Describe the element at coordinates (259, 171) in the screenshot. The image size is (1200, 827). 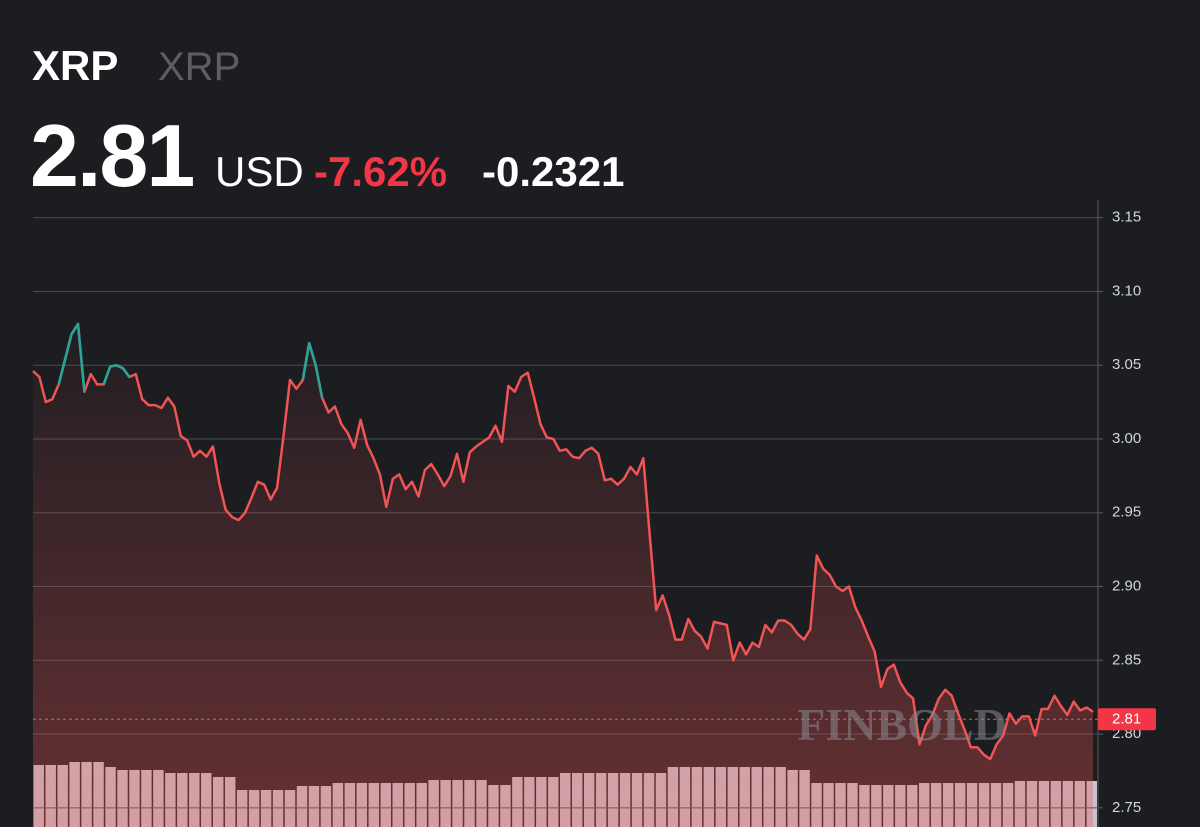
I see `currency: USD` at that location.